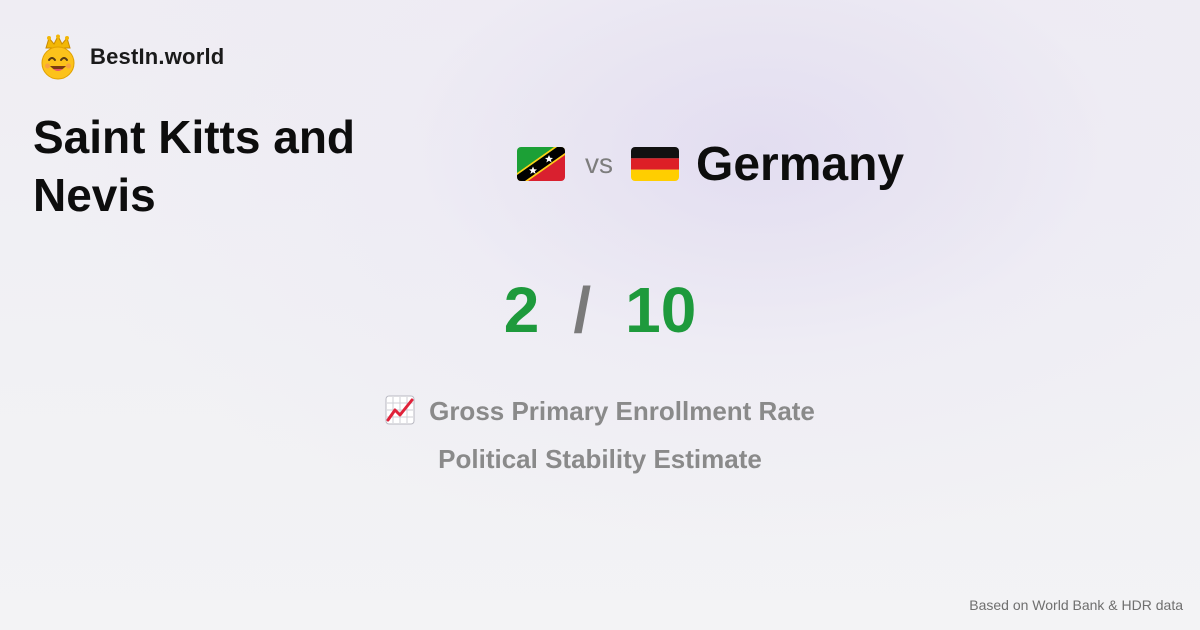  I want to click on vs-row: vs Germany, so click(710, 164).